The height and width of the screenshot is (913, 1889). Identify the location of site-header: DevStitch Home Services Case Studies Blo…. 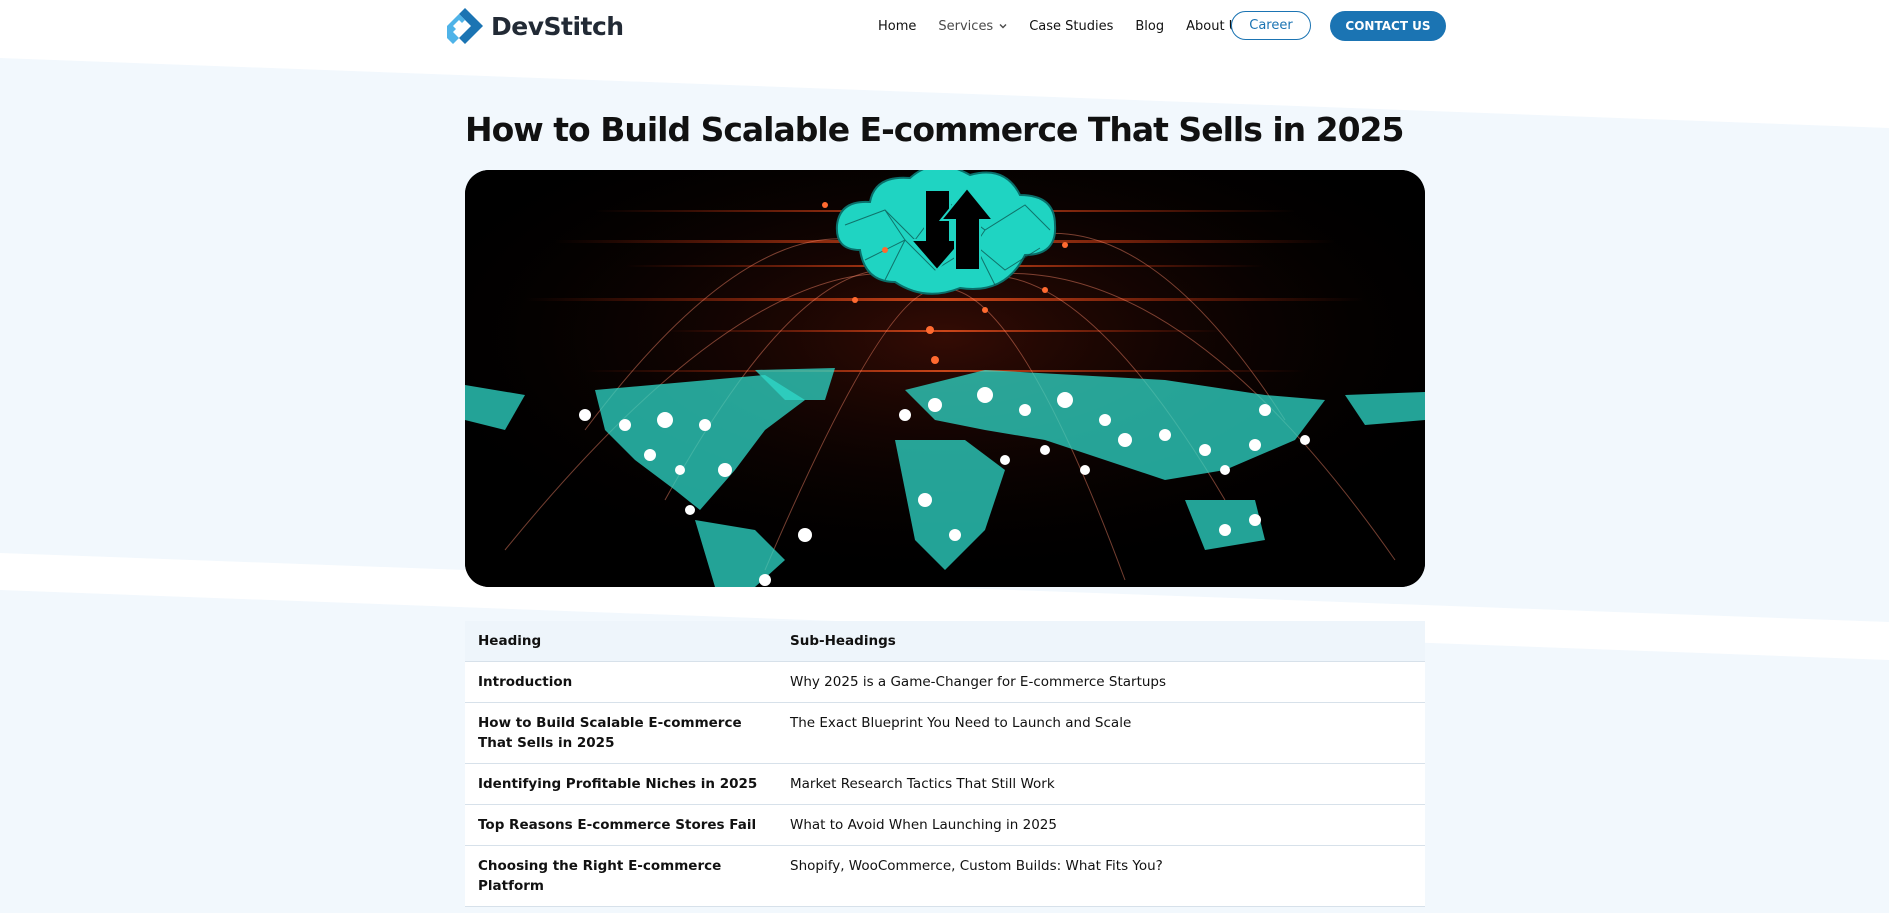
(944, 28).